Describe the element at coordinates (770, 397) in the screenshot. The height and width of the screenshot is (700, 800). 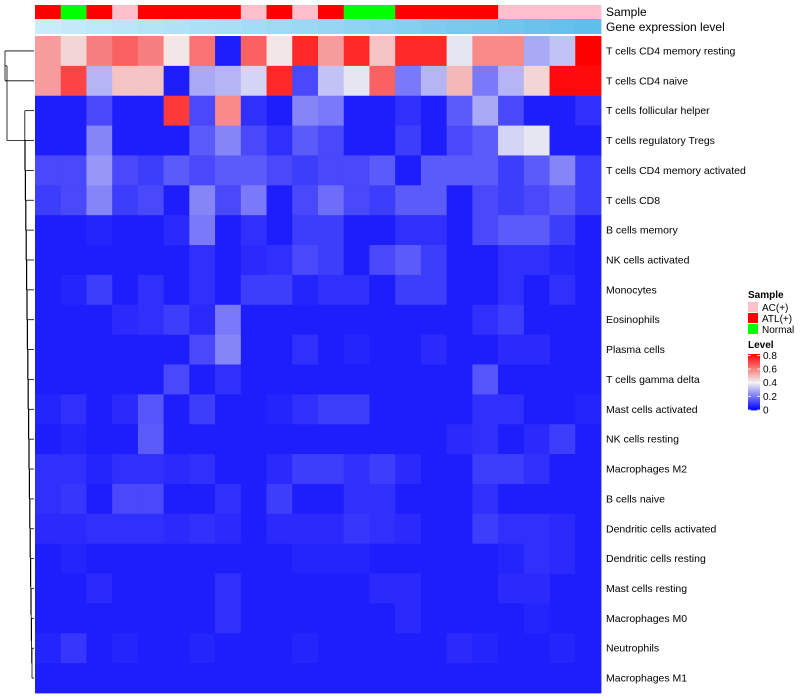
I see `level-legend-tick-label: 0.2` at that location.